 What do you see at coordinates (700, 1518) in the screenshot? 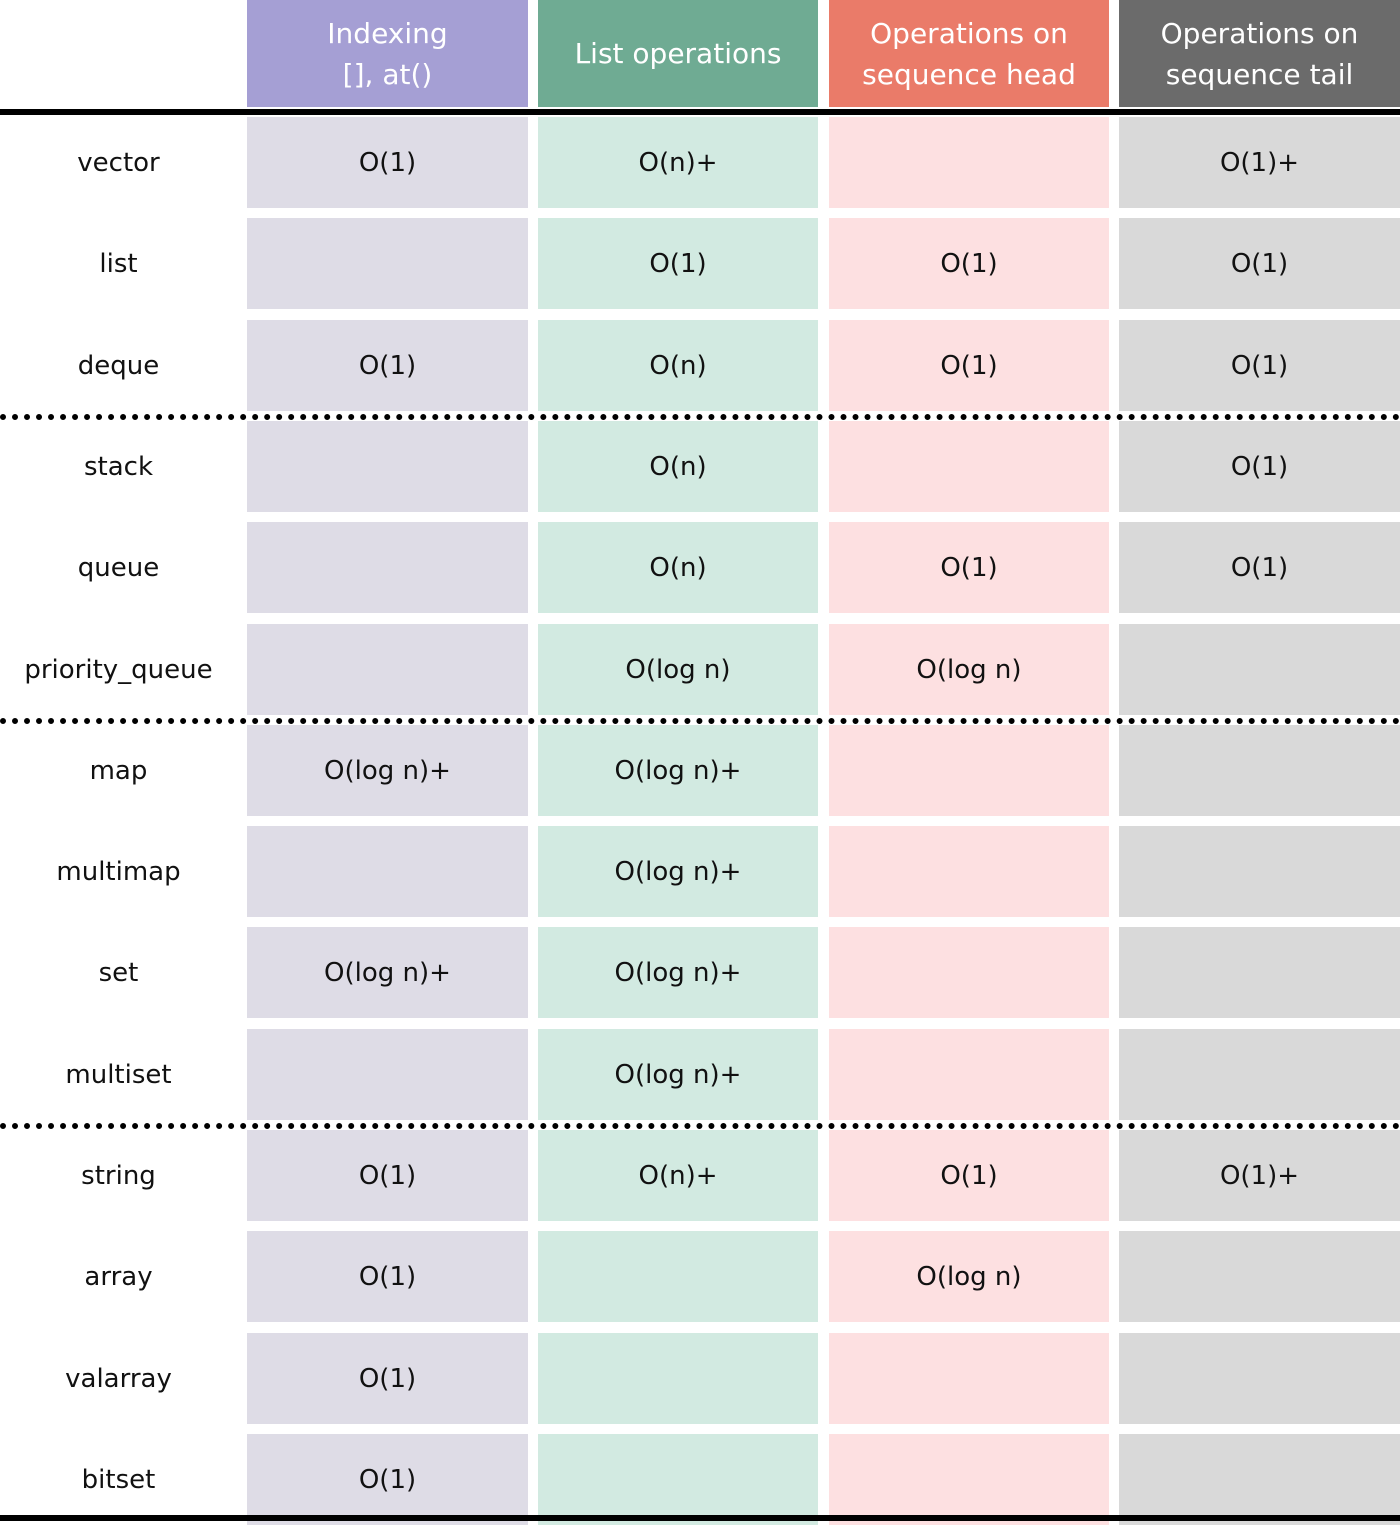
I see `bottom-rule` at bounding box center [700, 1518].